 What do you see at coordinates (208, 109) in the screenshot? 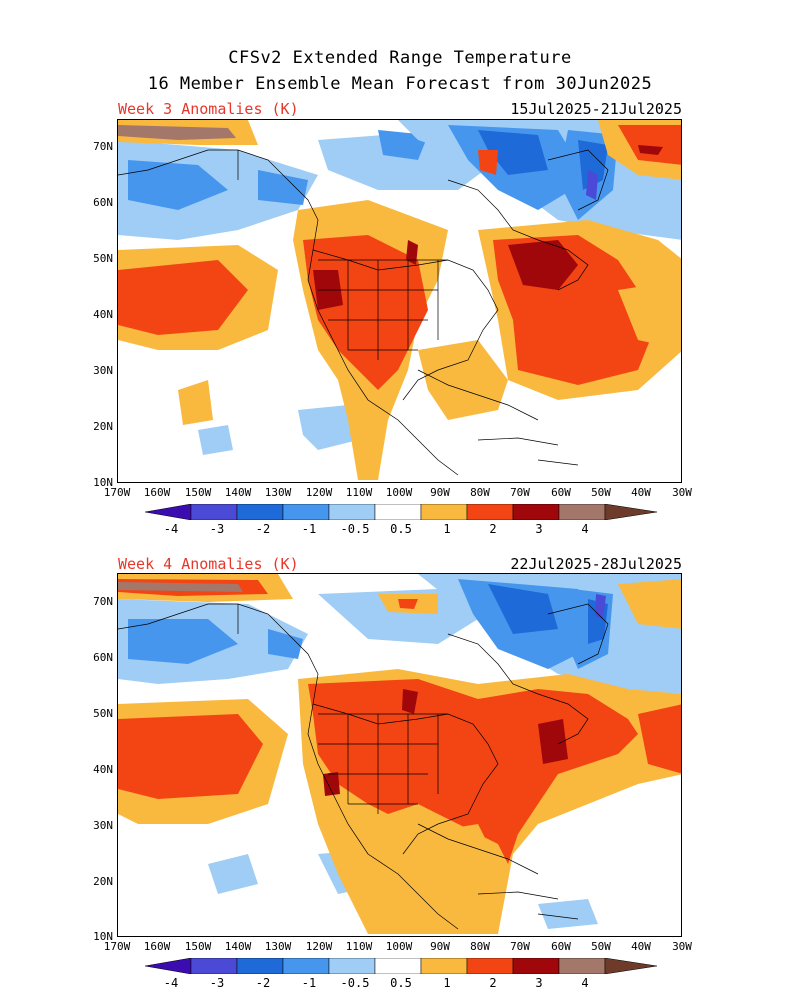
I see `week3-panel-label: Week 3 Anomalies (K)` at bounding box center [208, 109].